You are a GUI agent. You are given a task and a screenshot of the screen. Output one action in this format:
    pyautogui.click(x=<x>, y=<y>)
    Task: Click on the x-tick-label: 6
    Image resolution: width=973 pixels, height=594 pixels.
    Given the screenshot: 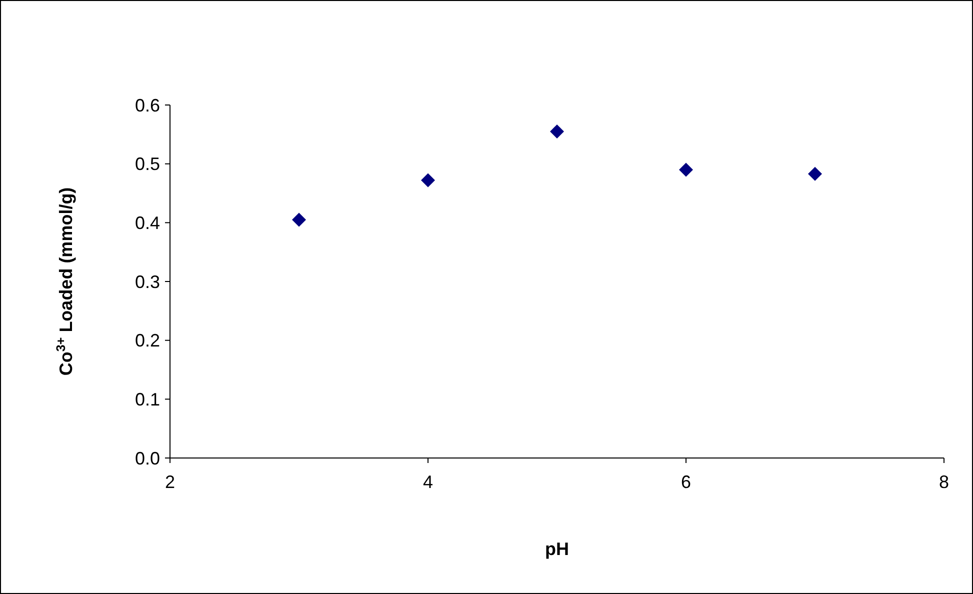 What is the action you would take?
    pyautogui.click(x=686, y=482)
    